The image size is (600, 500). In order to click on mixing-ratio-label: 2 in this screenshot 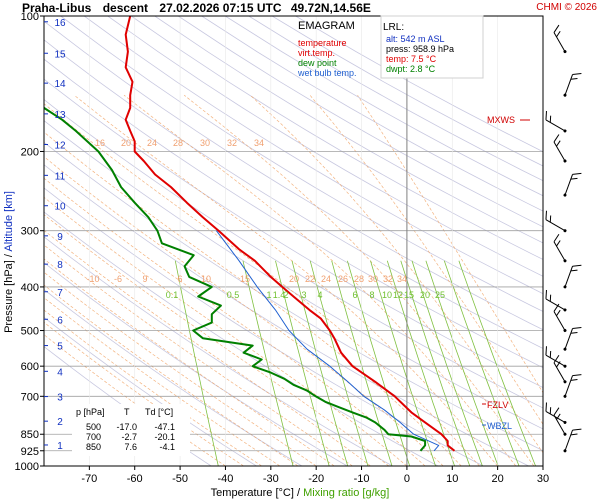, I will do `click(285, 295)`.